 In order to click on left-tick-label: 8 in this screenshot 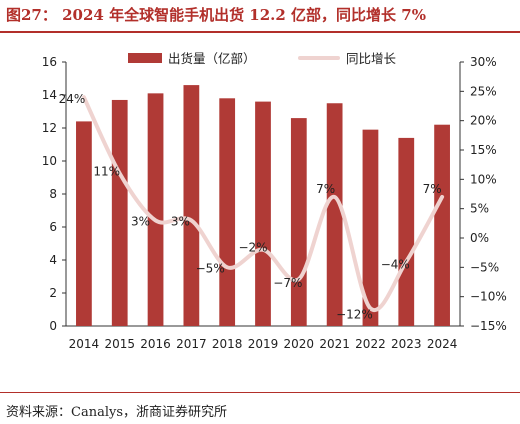, I will do `click(53, 194)`.